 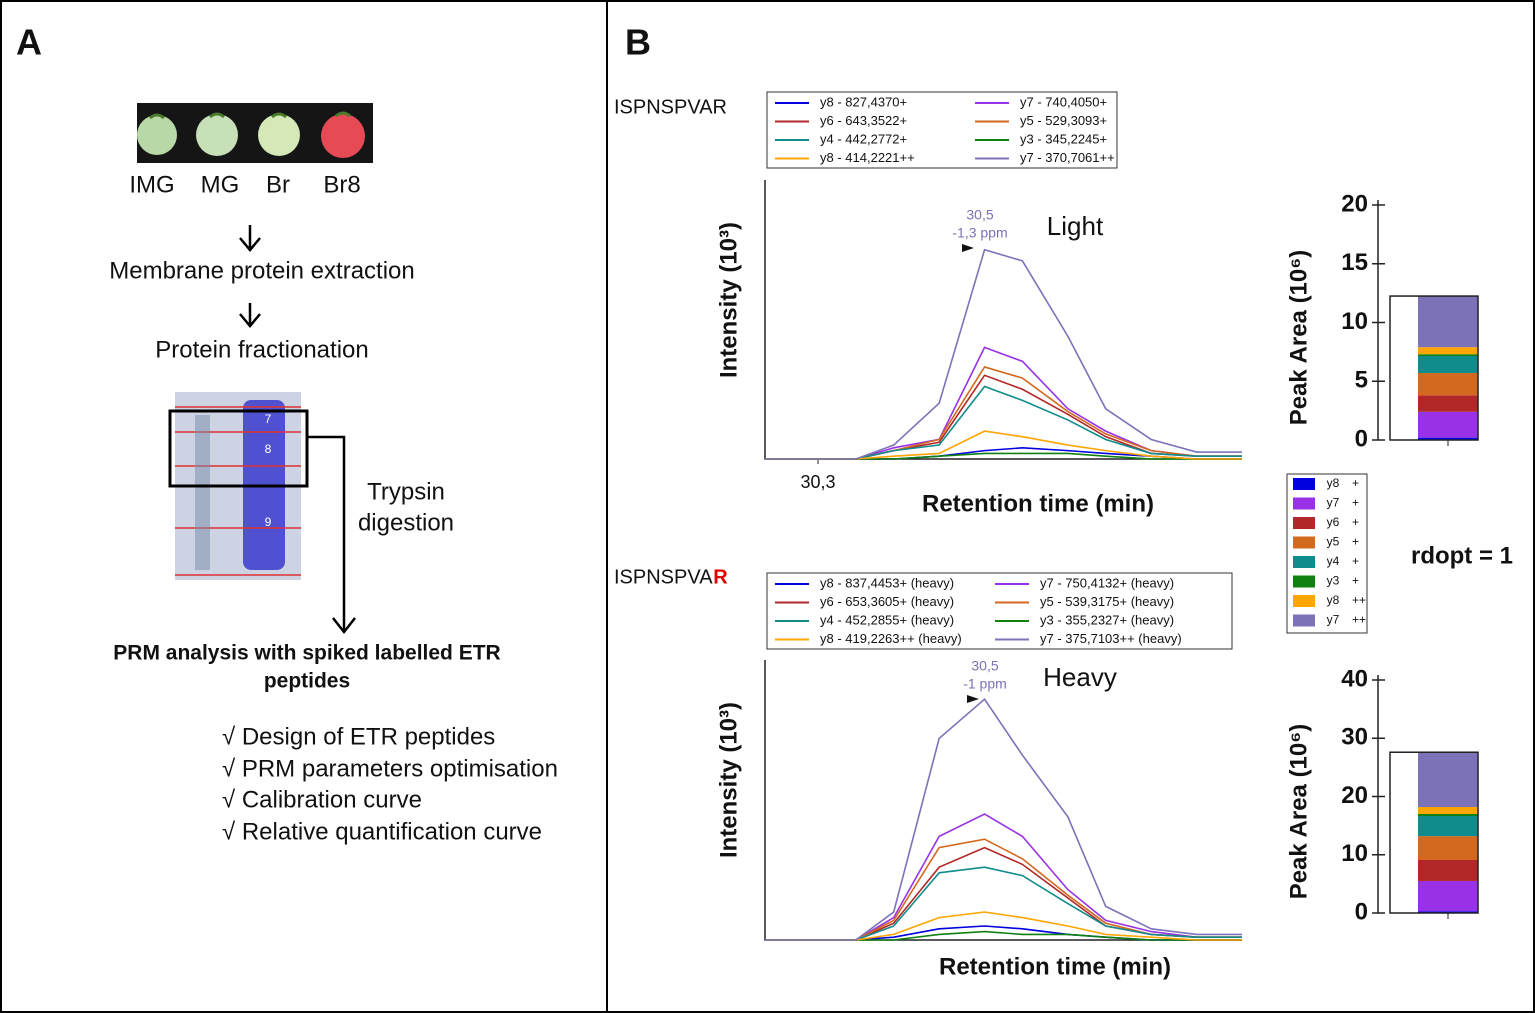 I want to click on channel-label: Light, so click(x=1075, y=226).